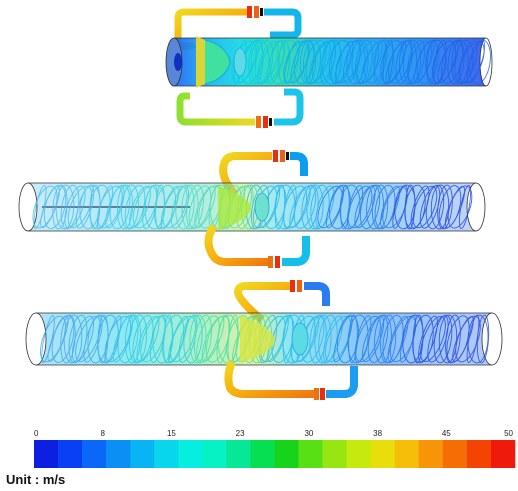 This screenshot has width=518, height=491. I want to click on colorbar-tick-label: 50, so click(508, 433).